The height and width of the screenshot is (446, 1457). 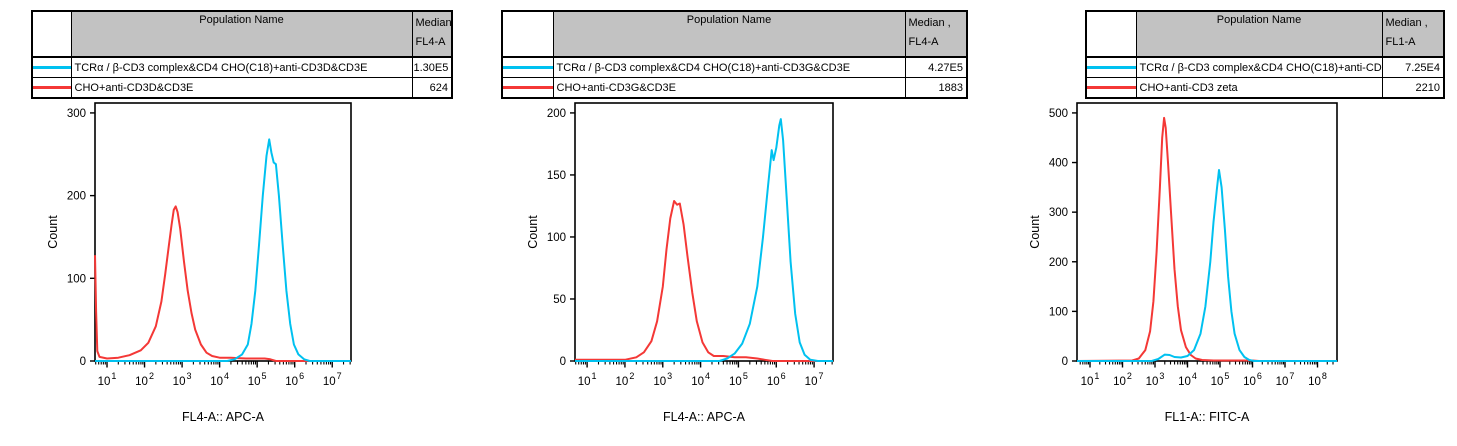 What do you see at coordinates (1317, 379) in the screenshot?
I see `x-tick-label: 10⁸` at bounding box center [1317, 379].